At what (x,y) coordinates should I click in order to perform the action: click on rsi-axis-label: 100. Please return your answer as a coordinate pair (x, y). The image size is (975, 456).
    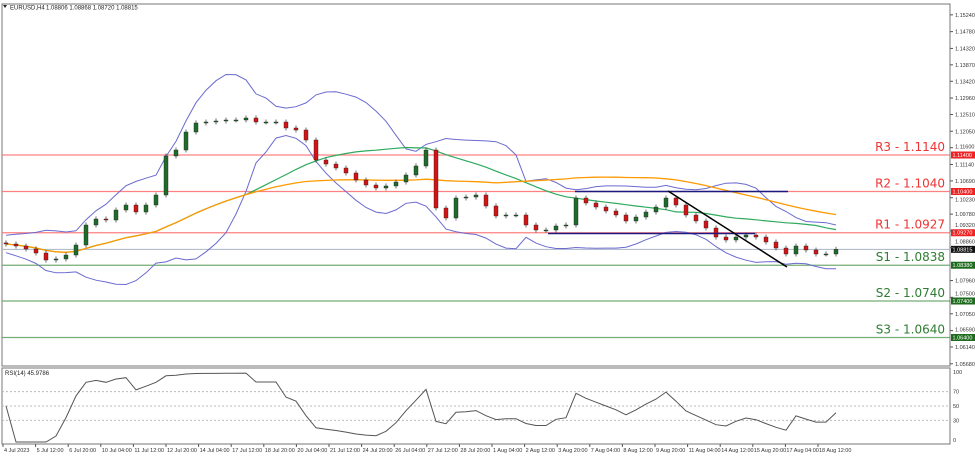
    Looking at the image, I should click on (957, 373).